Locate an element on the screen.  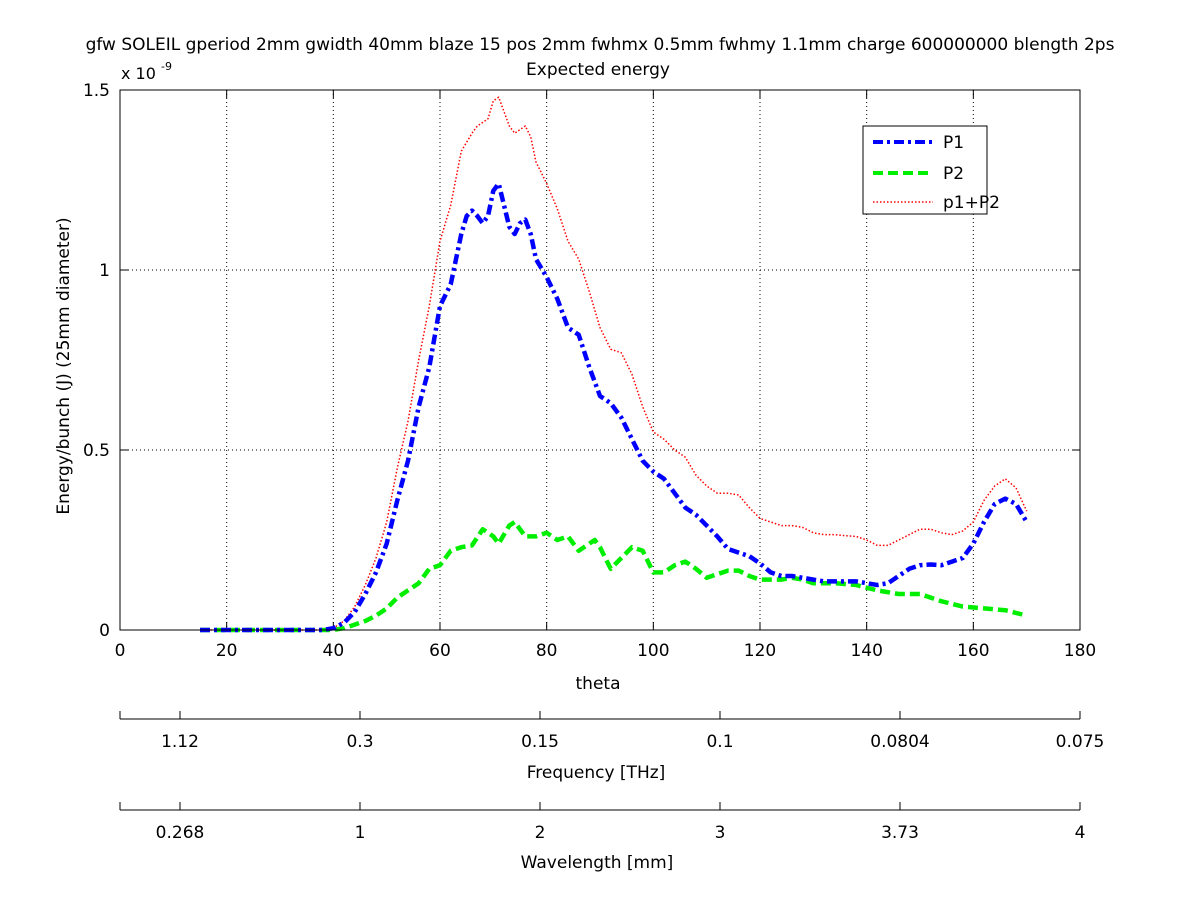
wavelength-tick-label: 1 is located at coordinates (360, 833).